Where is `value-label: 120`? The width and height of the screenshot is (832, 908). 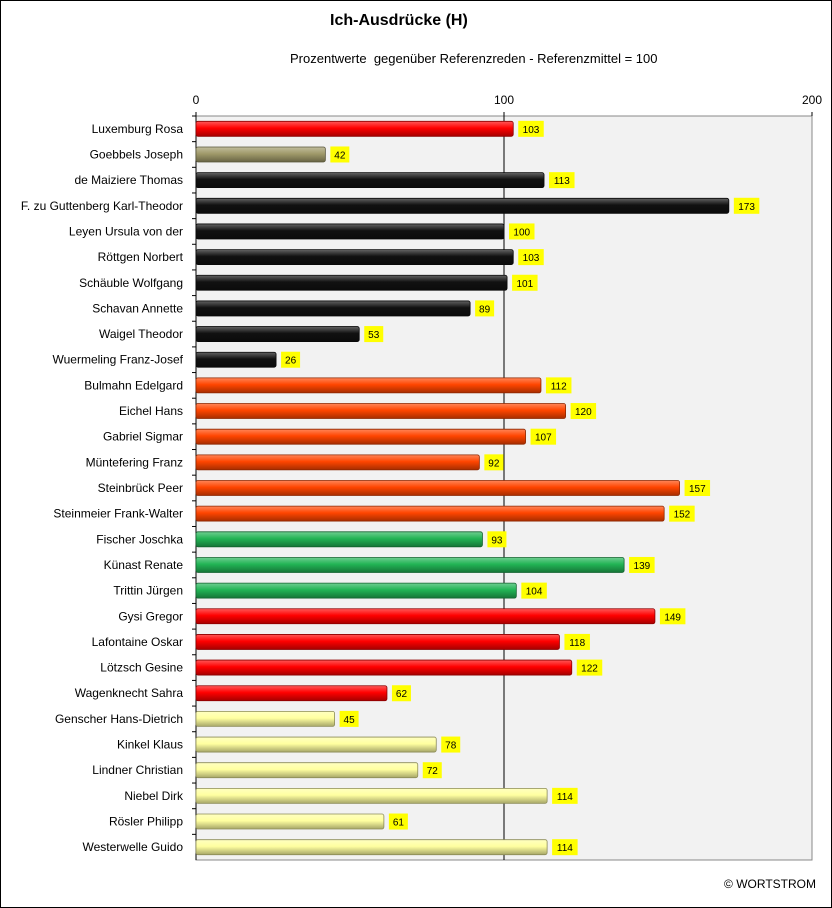 value-label: 120 is located at coordinates (583, 412).